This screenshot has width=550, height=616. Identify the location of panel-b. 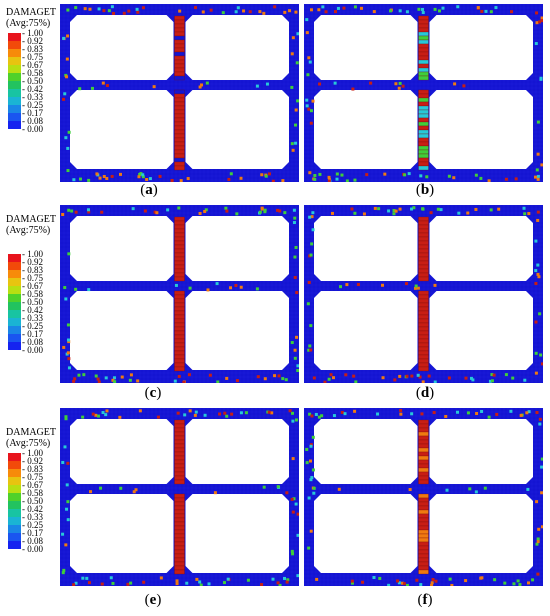
(423, 93).